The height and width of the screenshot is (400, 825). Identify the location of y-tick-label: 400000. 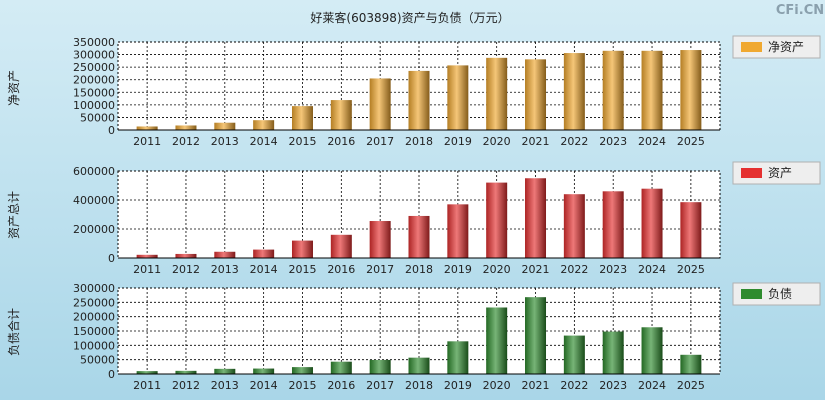
(94, 200).